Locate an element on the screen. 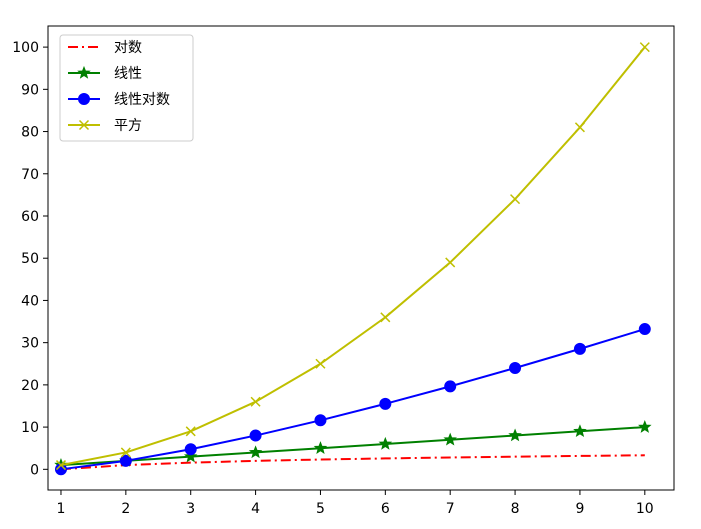 The height and width of the screenshot is (529, 701). legend-box is located at coordinates (126, 88).